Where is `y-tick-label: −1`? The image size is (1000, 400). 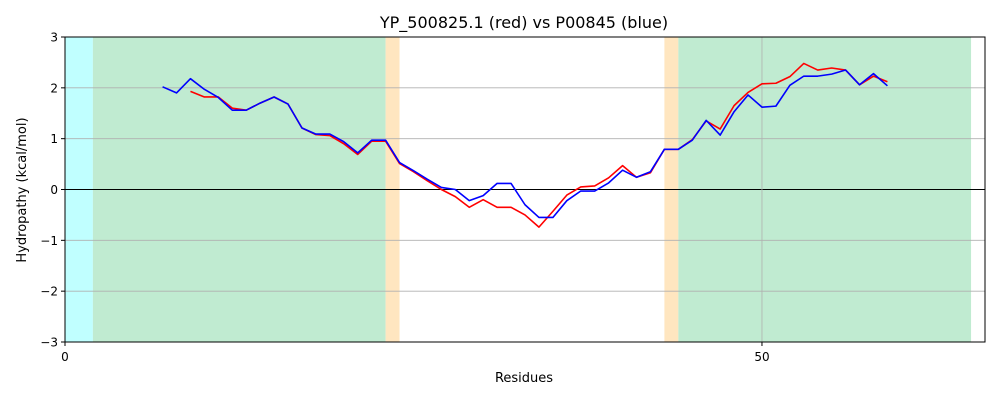 y-tick-label: −1 is located at coordinates (49, 241).